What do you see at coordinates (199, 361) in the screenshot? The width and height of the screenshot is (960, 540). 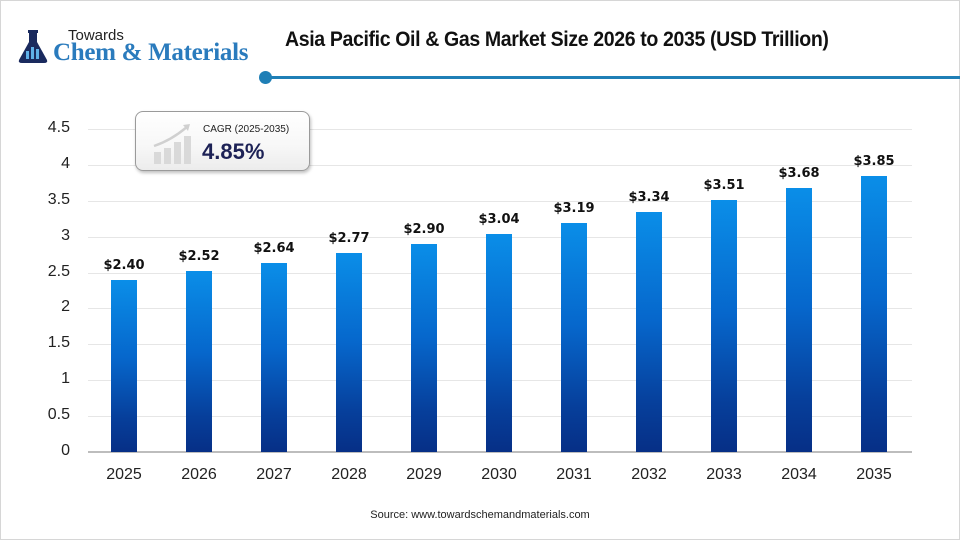 I see `bar-2026` at bounding box center [199, 361].